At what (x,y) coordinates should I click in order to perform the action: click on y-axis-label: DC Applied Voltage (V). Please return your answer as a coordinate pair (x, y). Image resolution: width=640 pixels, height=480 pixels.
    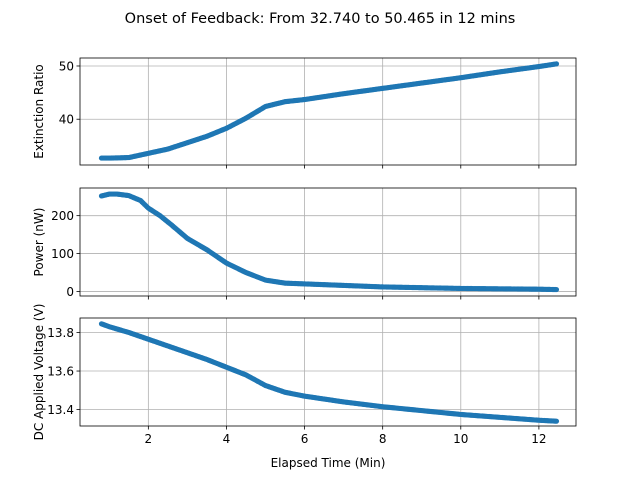
    Looking at the image, I should click on (39, 372).